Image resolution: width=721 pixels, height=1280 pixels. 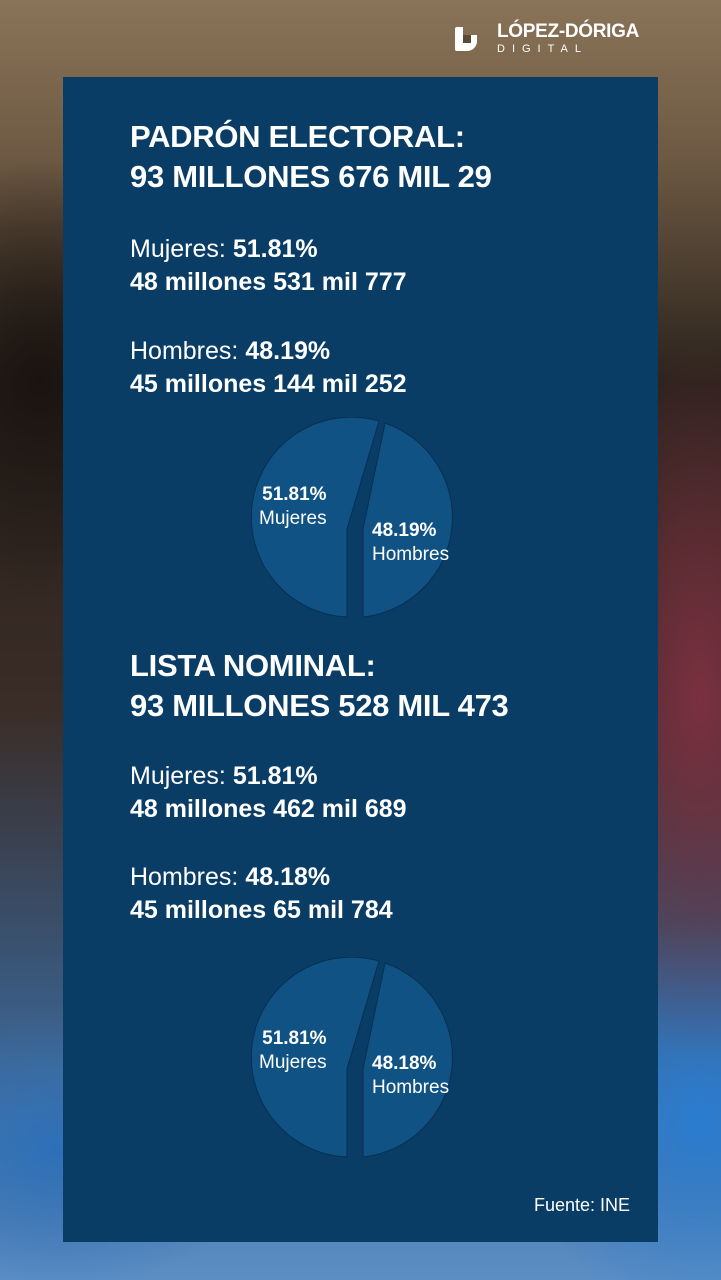 I want to click on lista-pie-chart: 51.81% Mujeres 48.18% Hombres, so click(x=356, y=1059).